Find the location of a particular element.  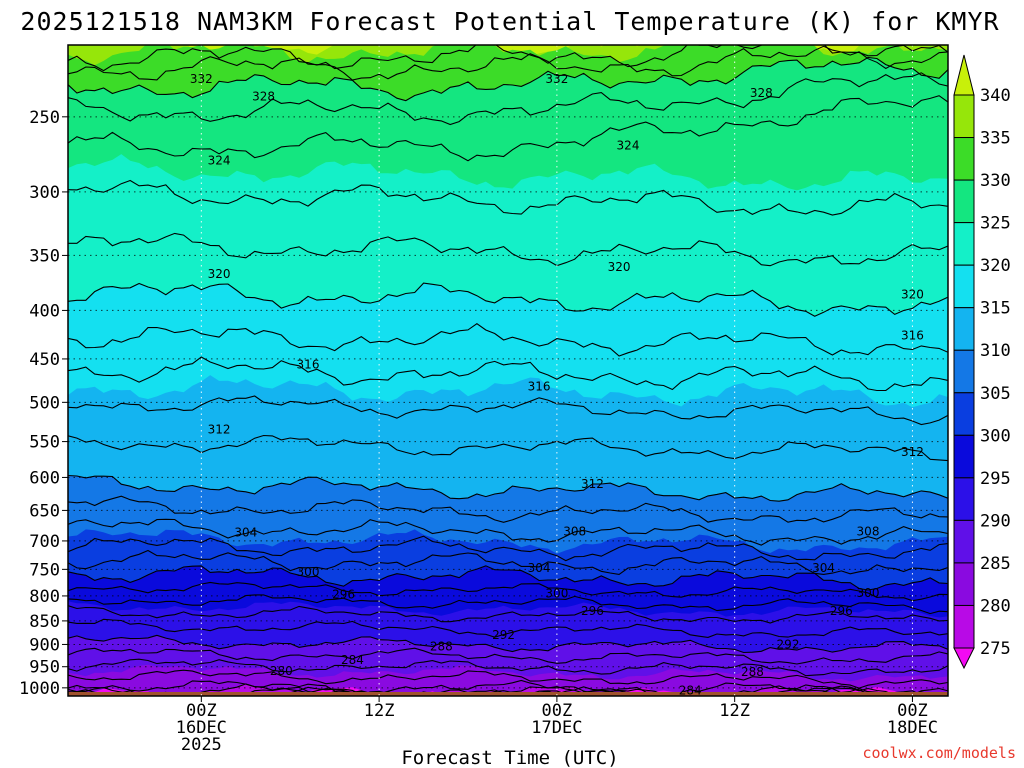

x-tick-label-80-0: 00Z is located at coordinates (912, 711).